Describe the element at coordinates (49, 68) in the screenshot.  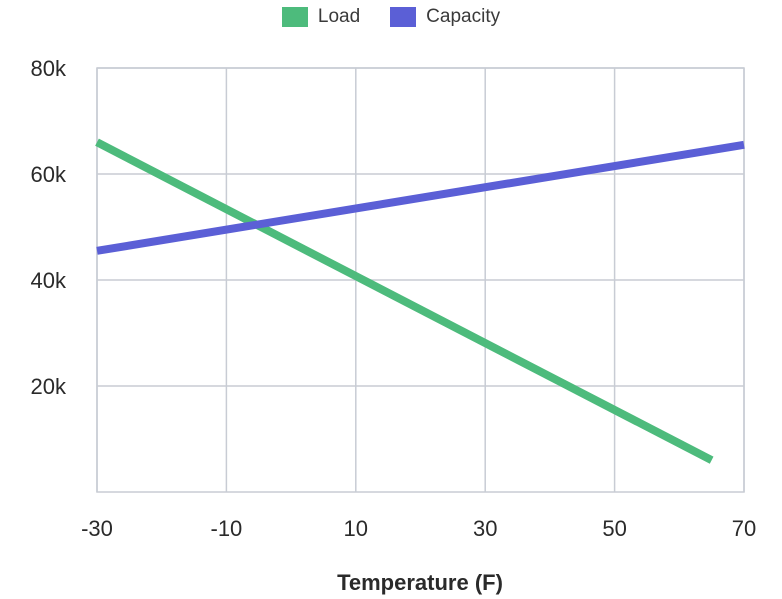
I see `y-tick-label: 80k` at that location.